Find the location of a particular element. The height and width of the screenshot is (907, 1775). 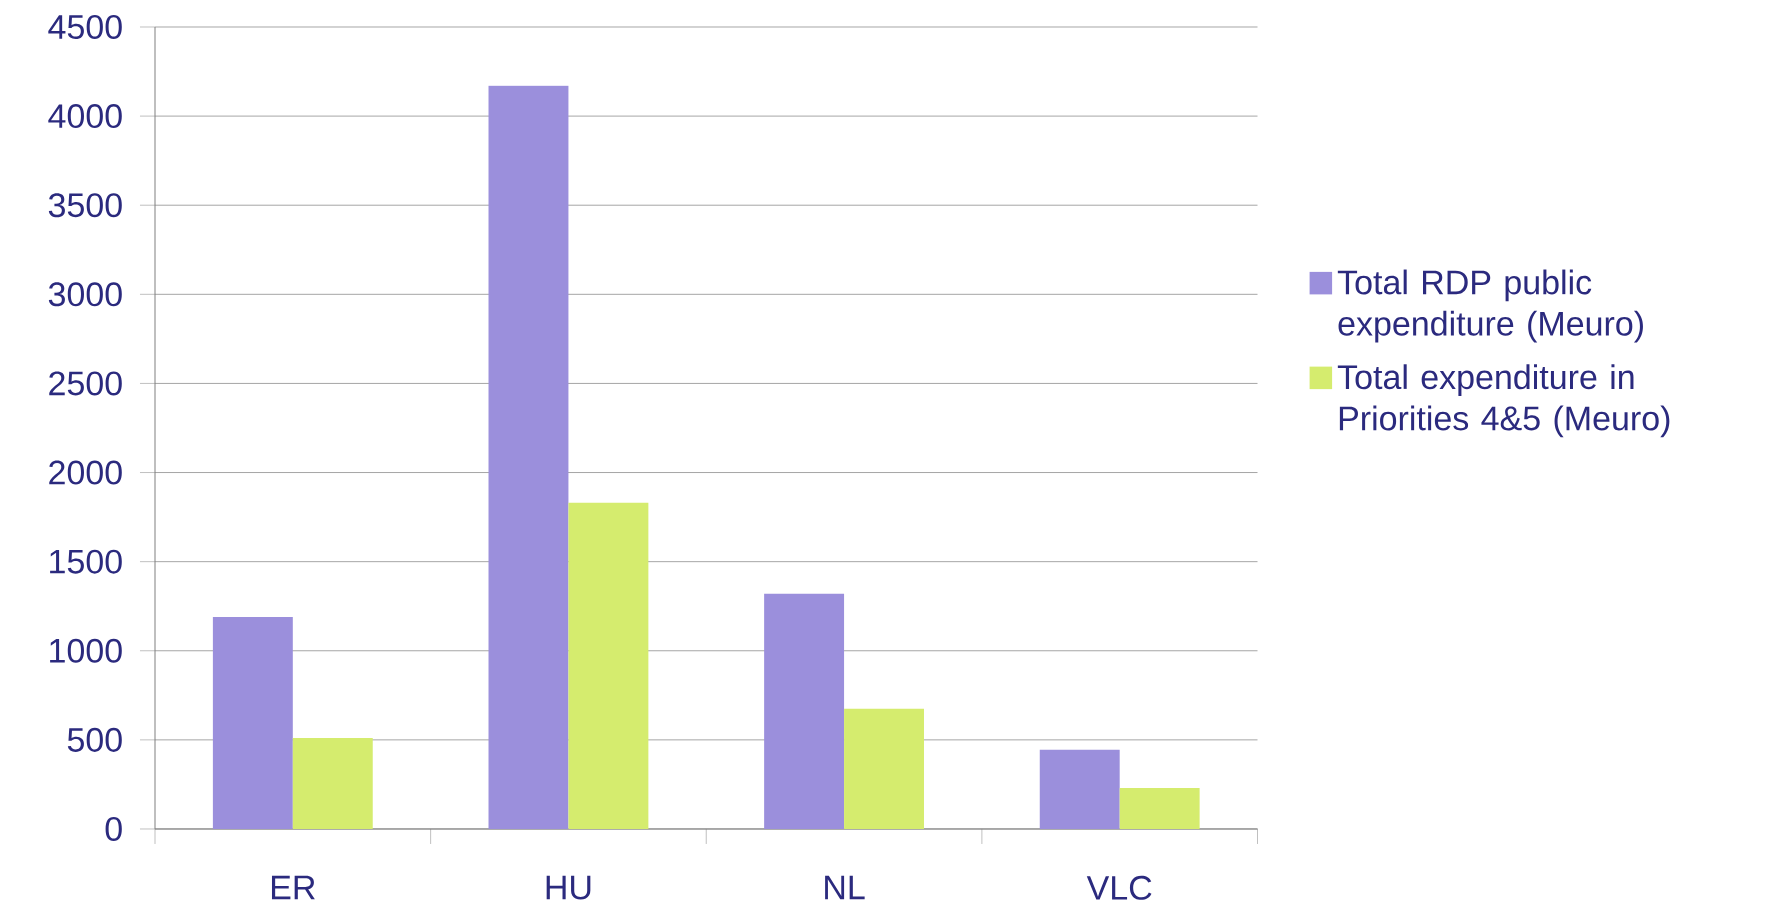

y-tick-label: 500 is located at coordinates (94, 739).